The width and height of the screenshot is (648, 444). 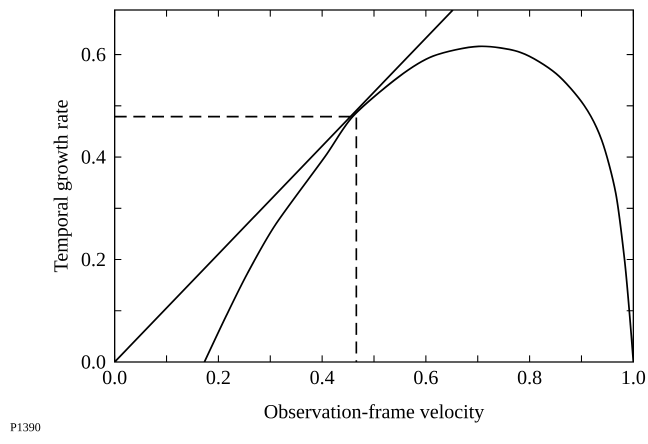 I want to click on x-tick-label: 0.2, so click(x=218, y=377).